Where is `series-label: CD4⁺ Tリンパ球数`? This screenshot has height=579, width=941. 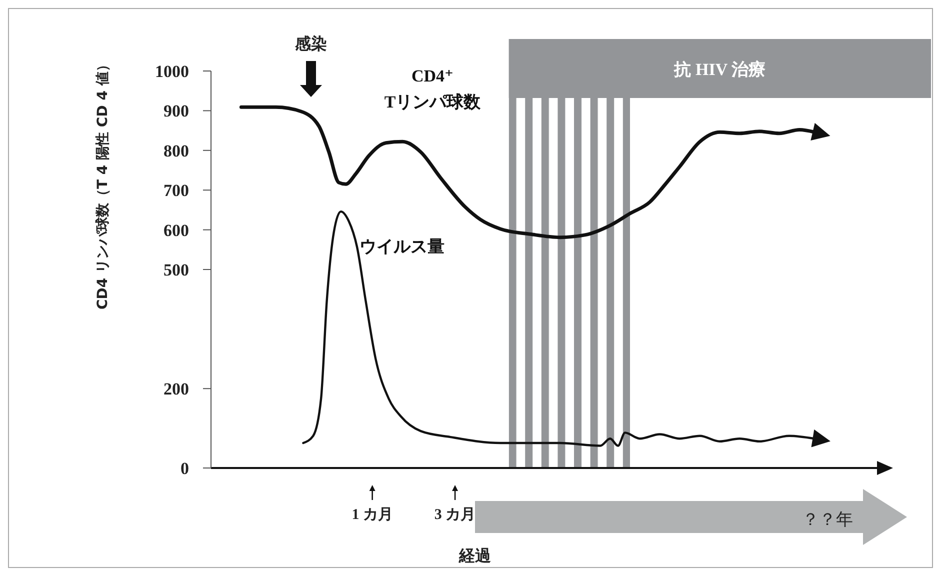 series-label: CD4⁺ Tリンパ球数 is located at coordinates (433, 89).